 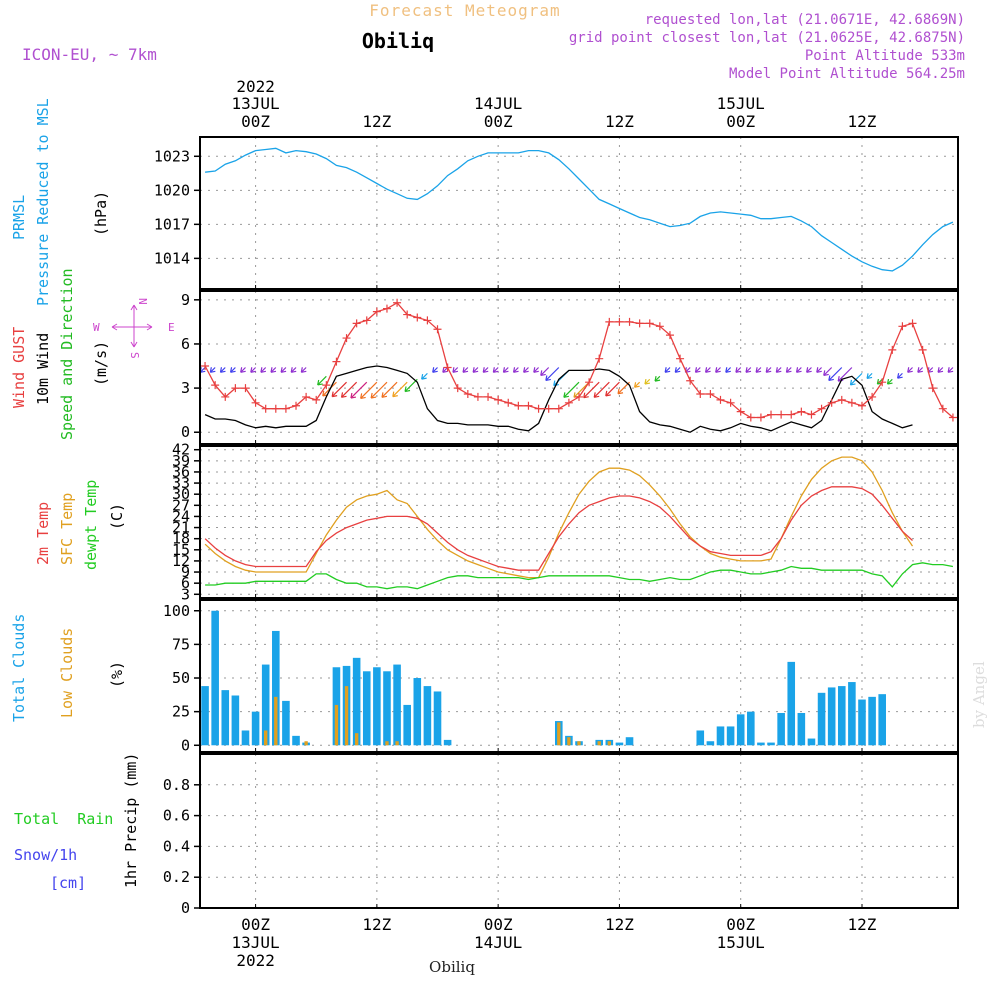 What do you see at coordinates (172, 190) in the screenshot?
I see `y-tick-label: 1020` at bounding box center [172, 190].